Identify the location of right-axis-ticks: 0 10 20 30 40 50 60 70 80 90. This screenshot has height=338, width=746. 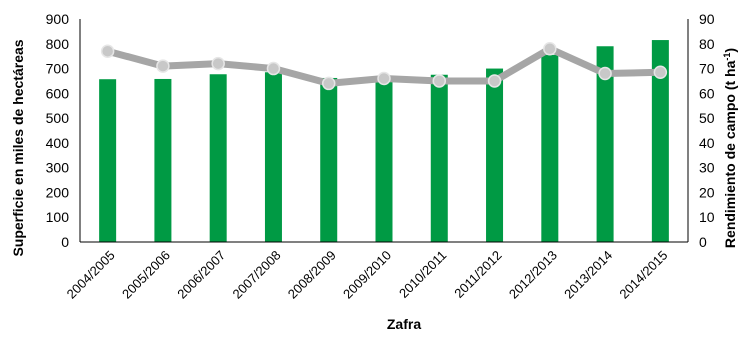
(707, 130).